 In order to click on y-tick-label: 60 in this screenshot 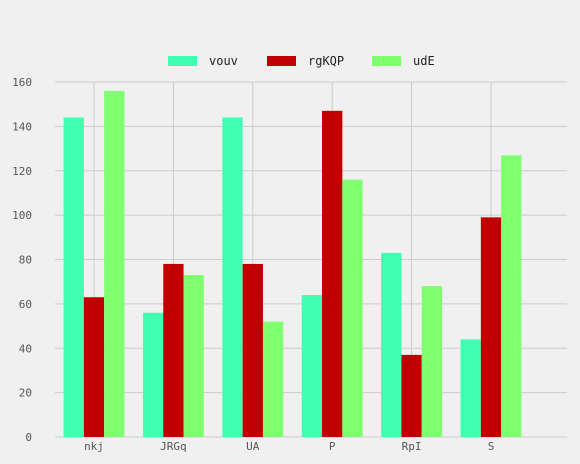, I will do `click(25, 304)`.